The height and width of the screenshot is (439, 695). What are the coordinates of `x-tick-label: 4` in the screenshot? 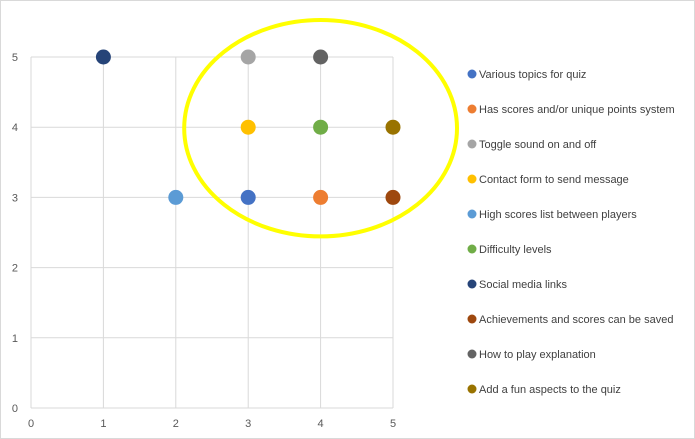 It's located at (321, 424).